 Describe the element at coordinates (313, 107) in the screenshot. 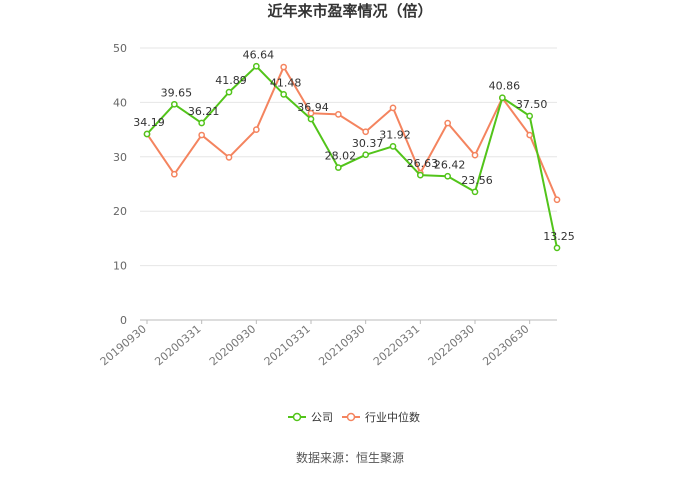

I see `data-label: 36.94` at that location.